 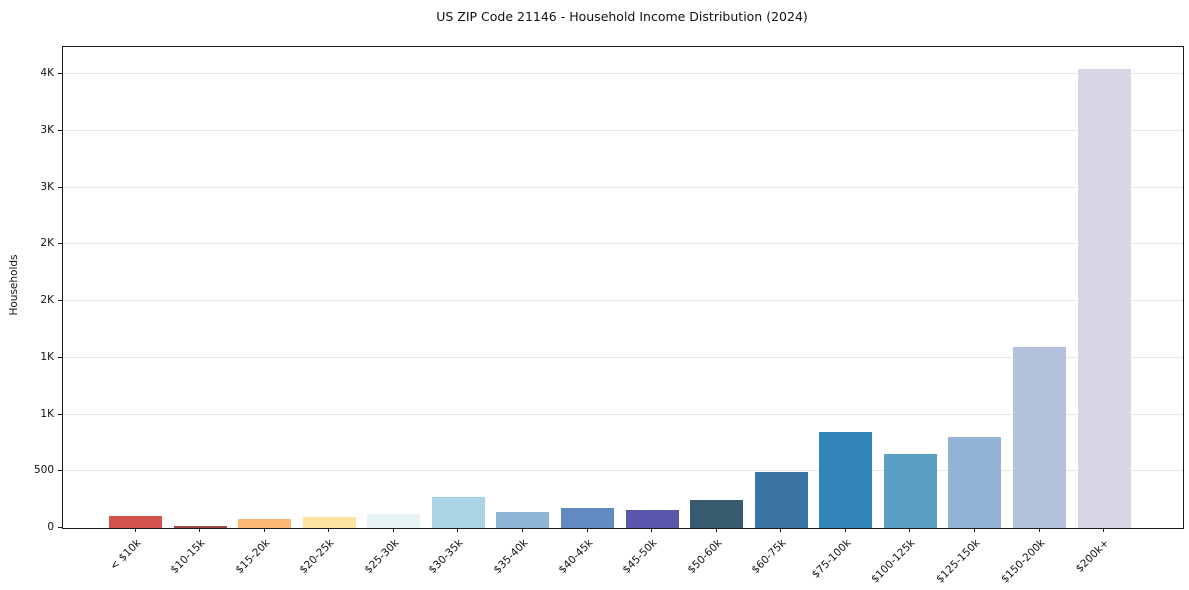 What do you see at coordinates (50, 527) in the screenshot?
I see `y-tick-label: 0` at bounding box center [50, 527].